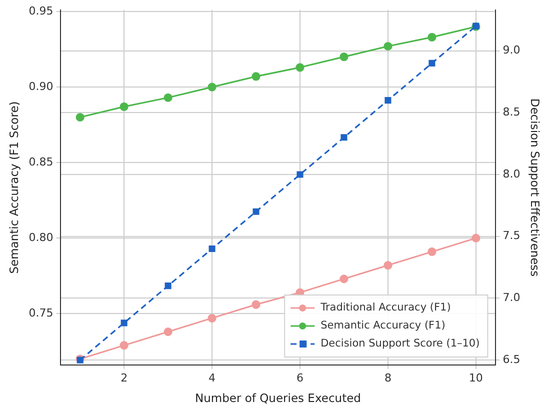 Image resolution: width=551 pixels, height=412 pixels. Describe the element at coordinates (511, 235) in the screenshot. I see `y2-tick-label: 7.5` at that location.